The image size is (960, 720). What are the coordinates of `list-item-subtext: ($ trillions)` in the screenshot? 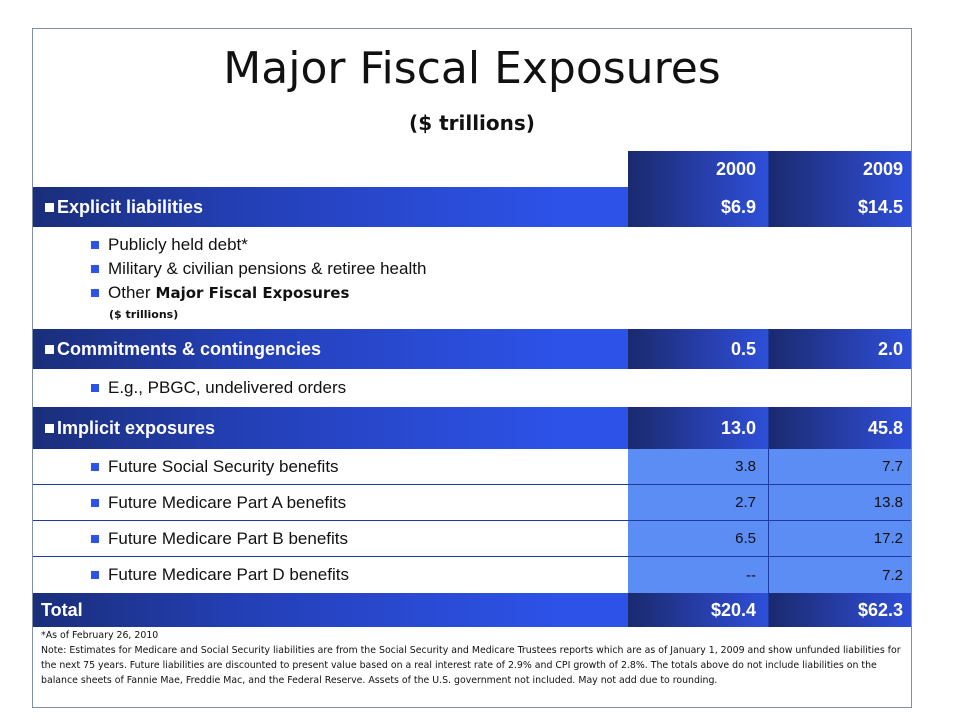 It's located at (144, 314).